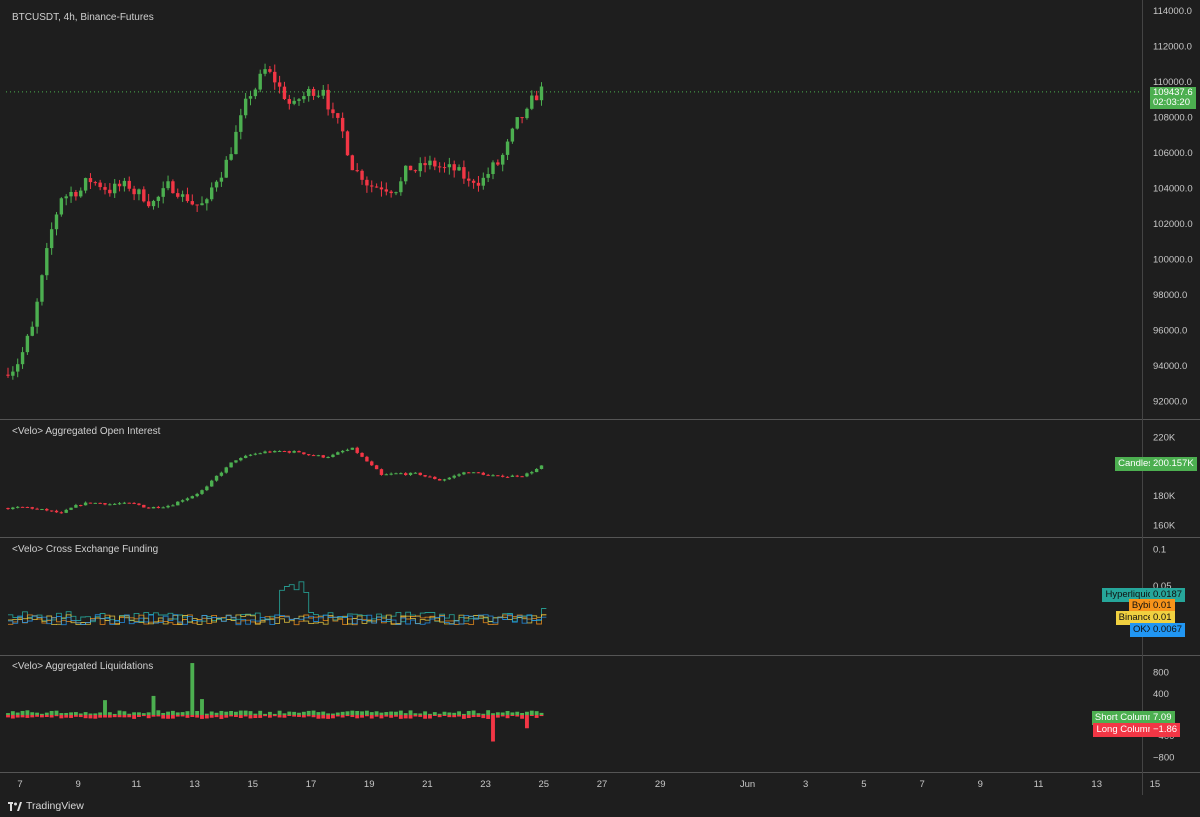  Describe the element at coordinates (1162, 586) in the screenshot. I see `funding-tick-label: 0.05` at that location.